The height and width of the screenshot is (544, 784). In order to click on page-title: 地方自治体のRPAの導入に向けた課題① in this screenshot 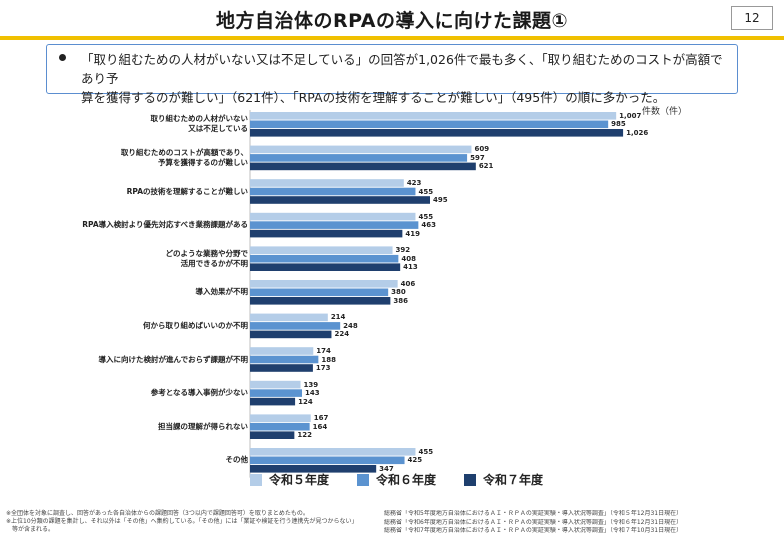, I will do `click(392, 21)`.